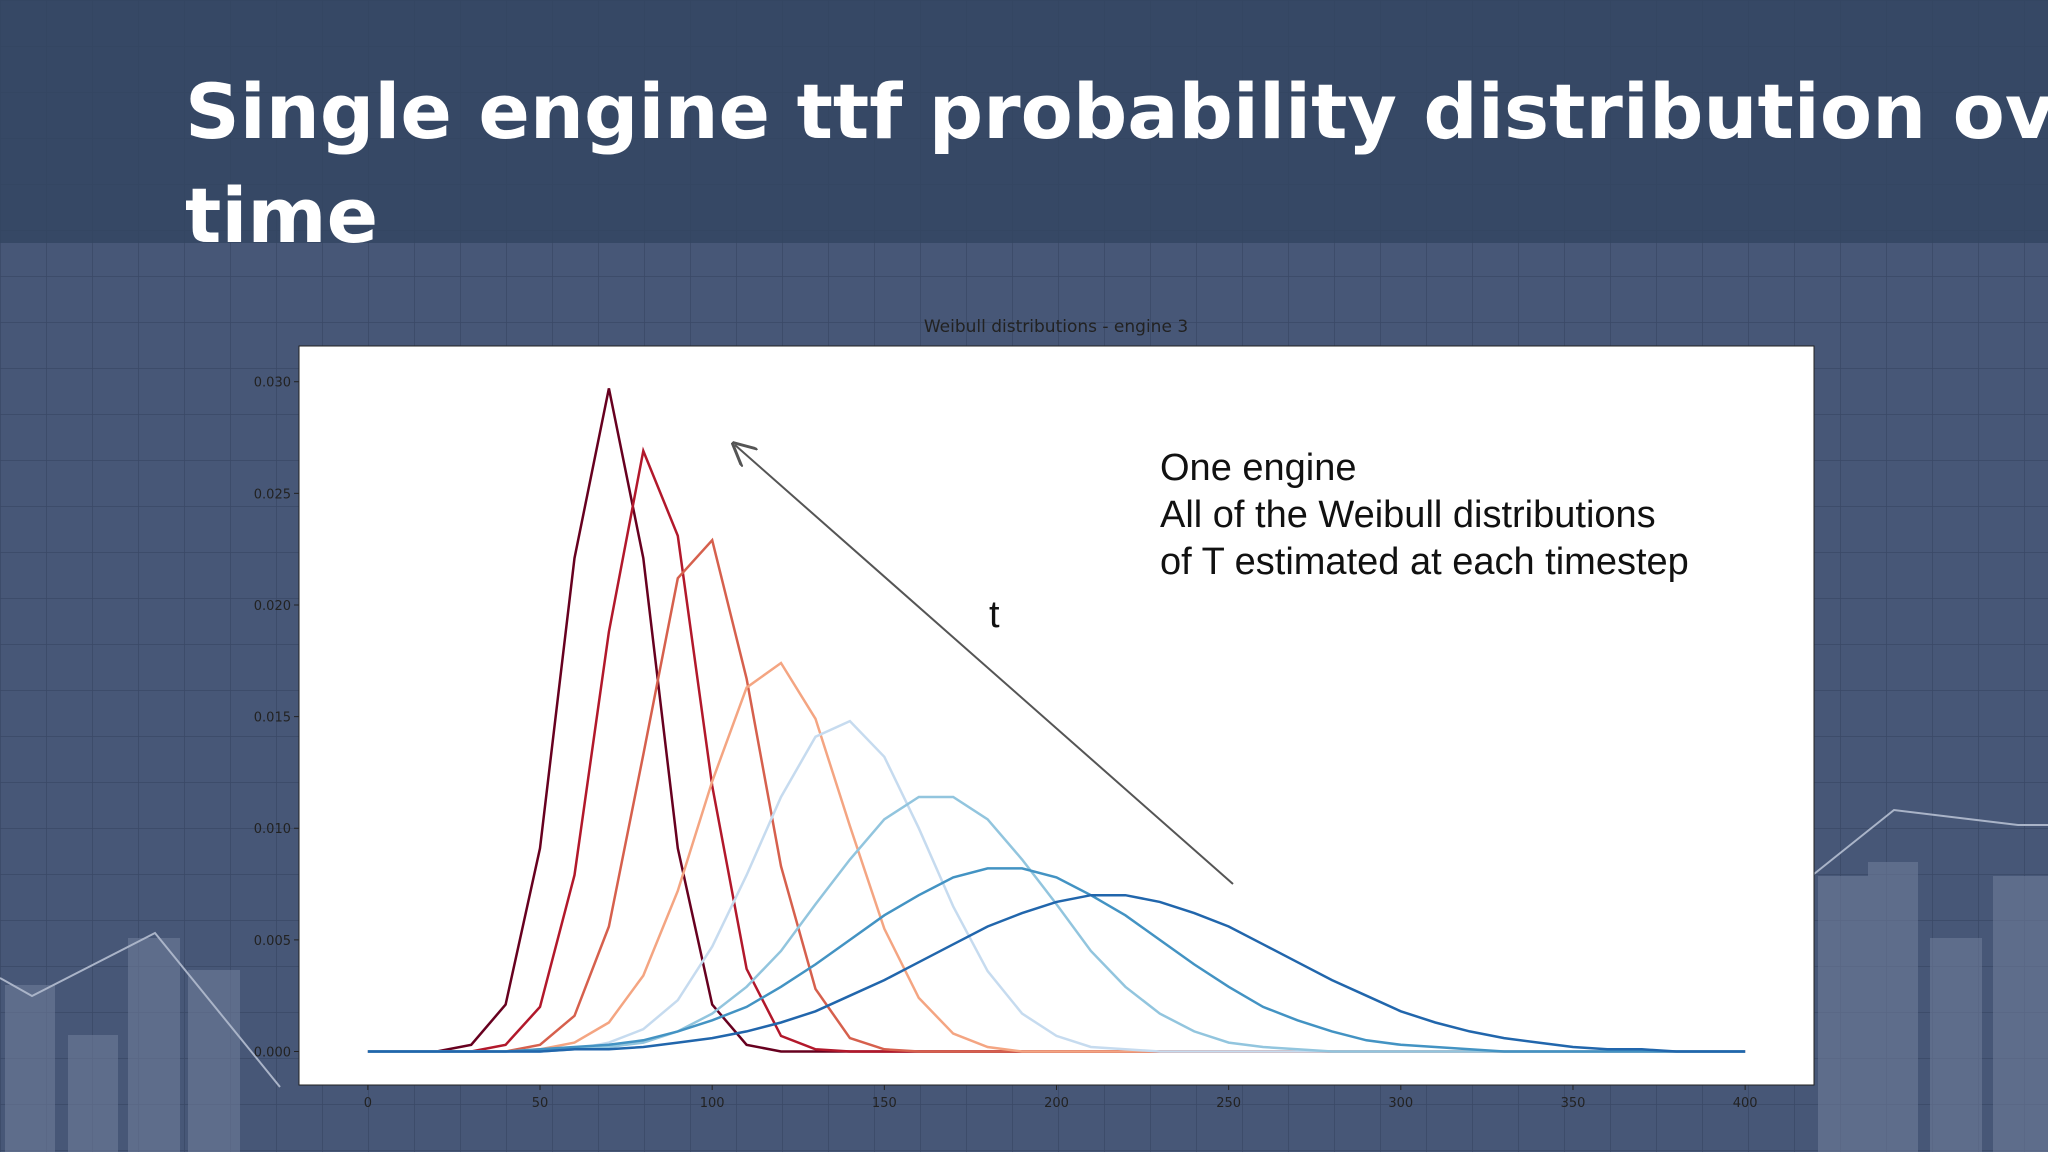 The width and height of the screenshot is (2048, 1152). I want to click on annotation: All of the Weibull distributions, so click(1408, 515).